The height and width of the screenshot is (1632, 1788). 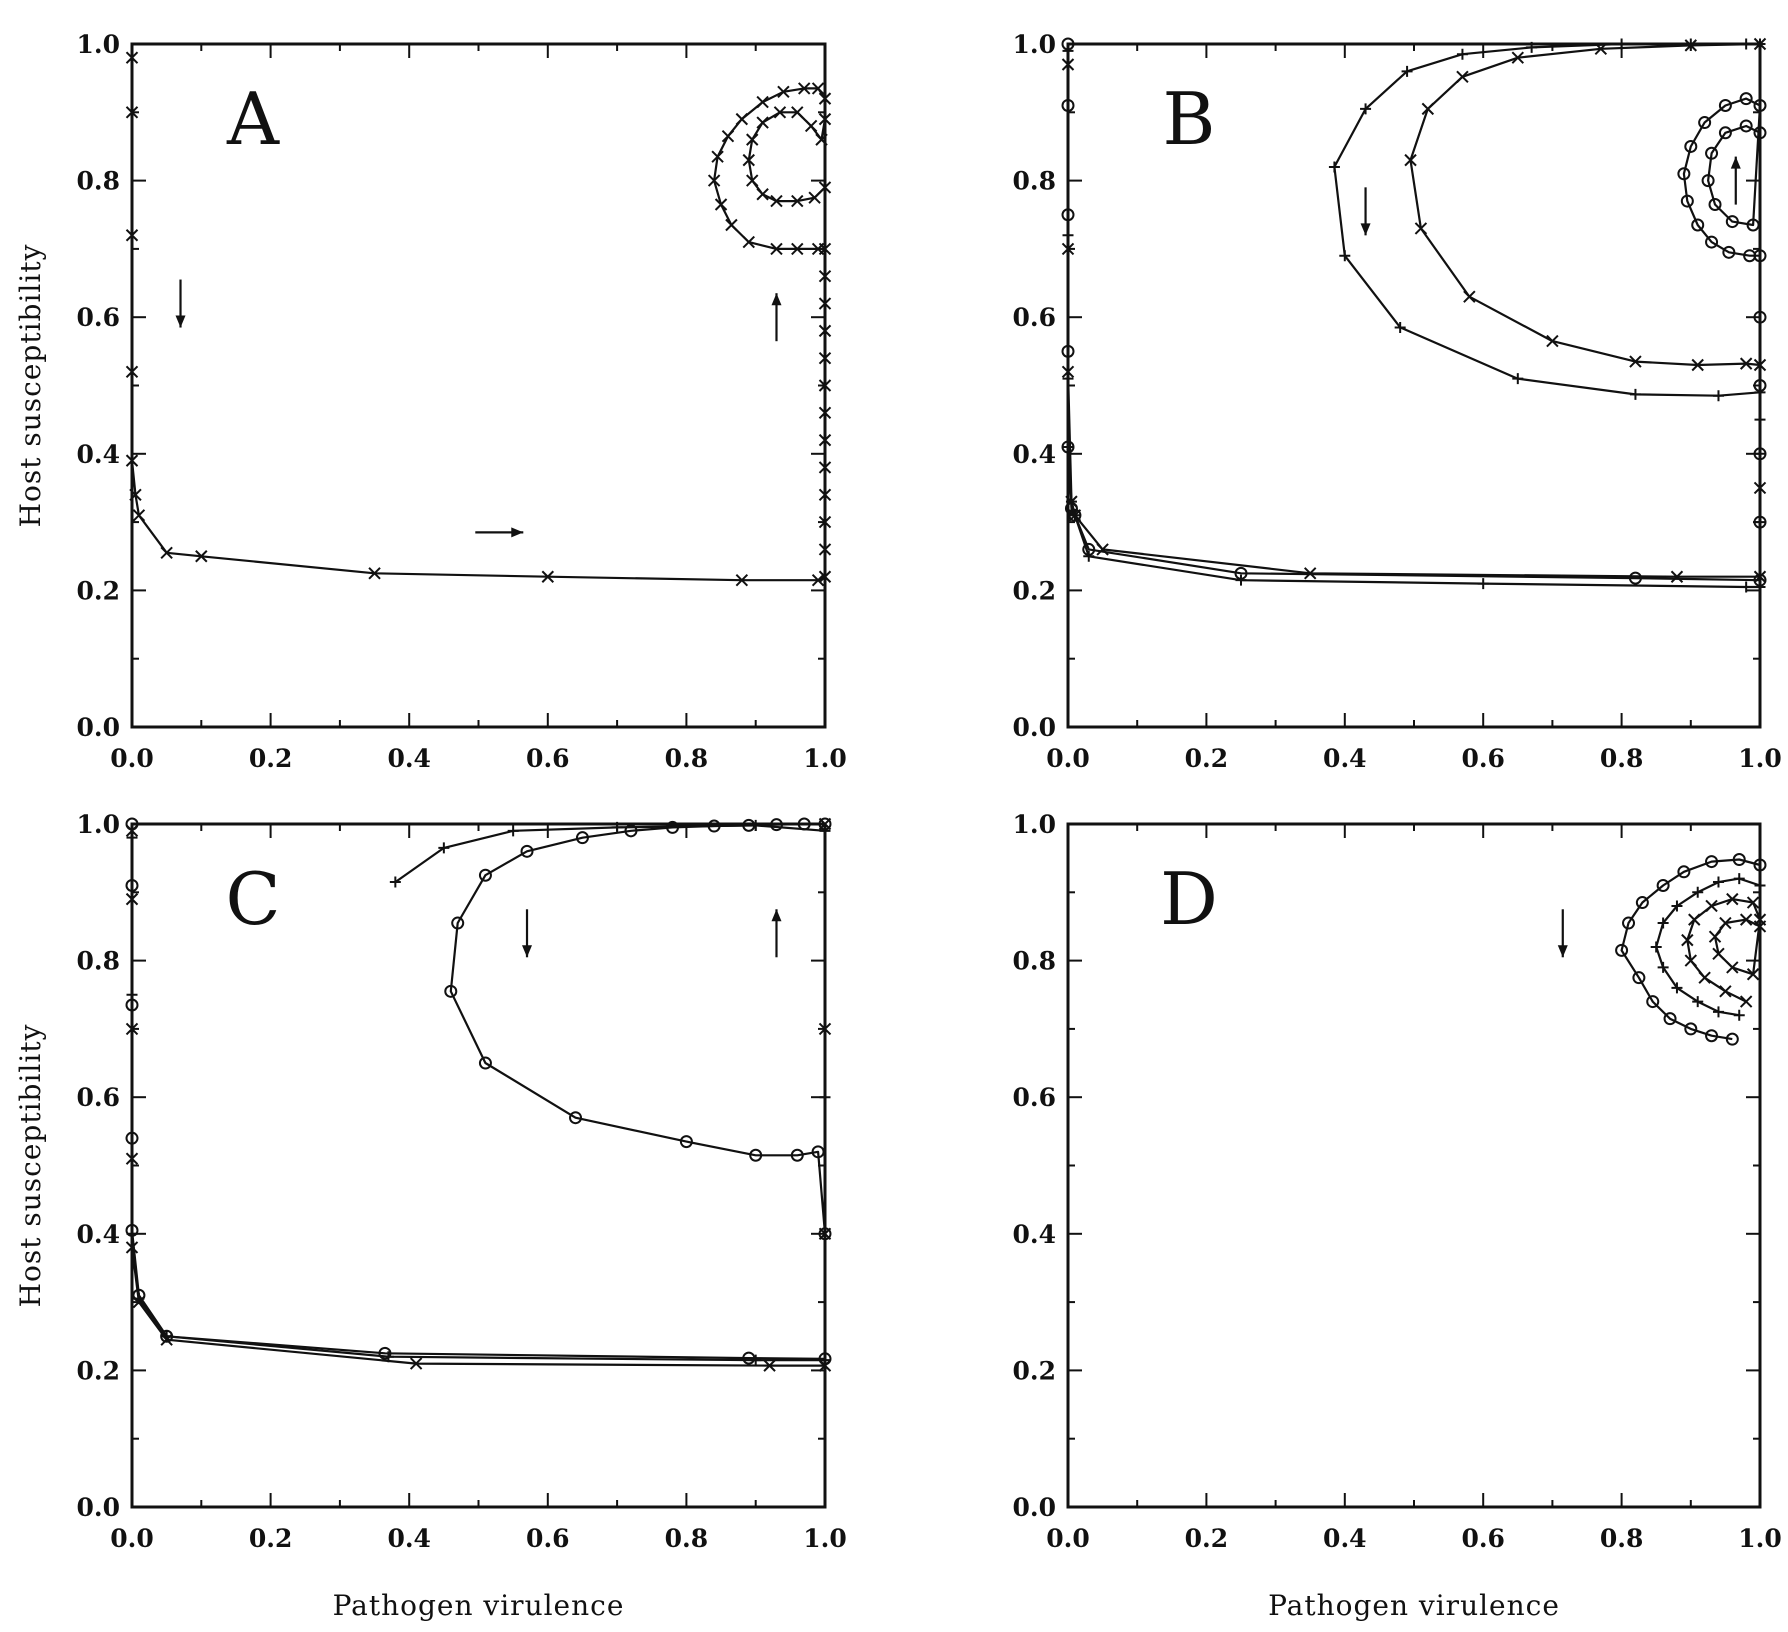 What do you see at coordinates (1035, 454) in the screenshot?
I see `y-tick-label: 0.4` at bounding box center [1035, 454].